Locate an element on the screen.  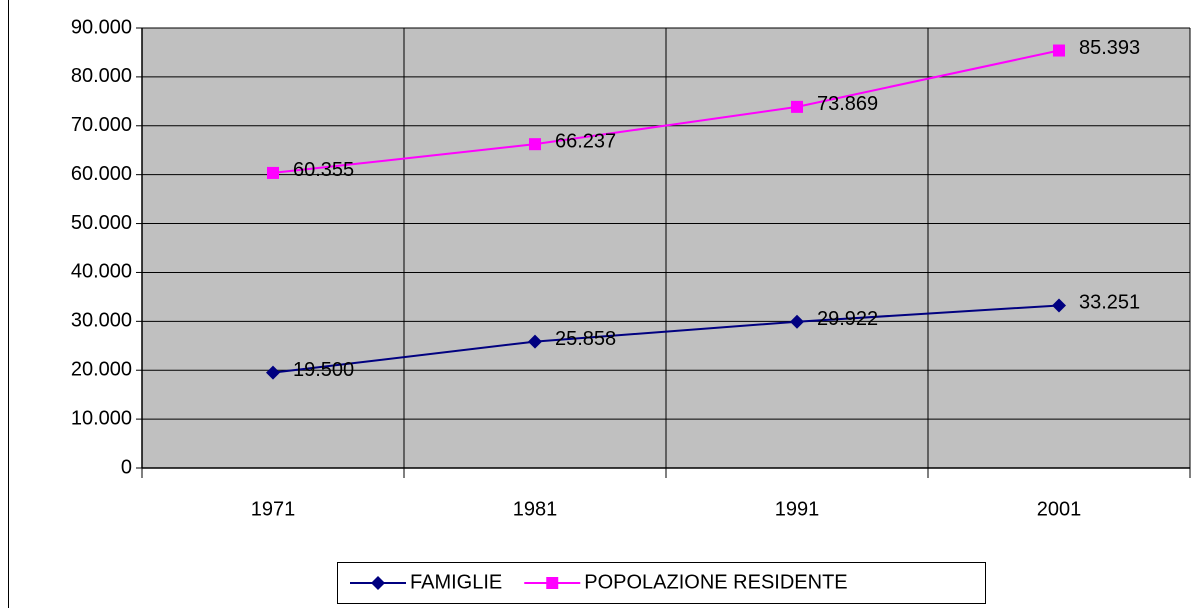
x-tick-label: 2001 is located at coordinates (1059, 509).